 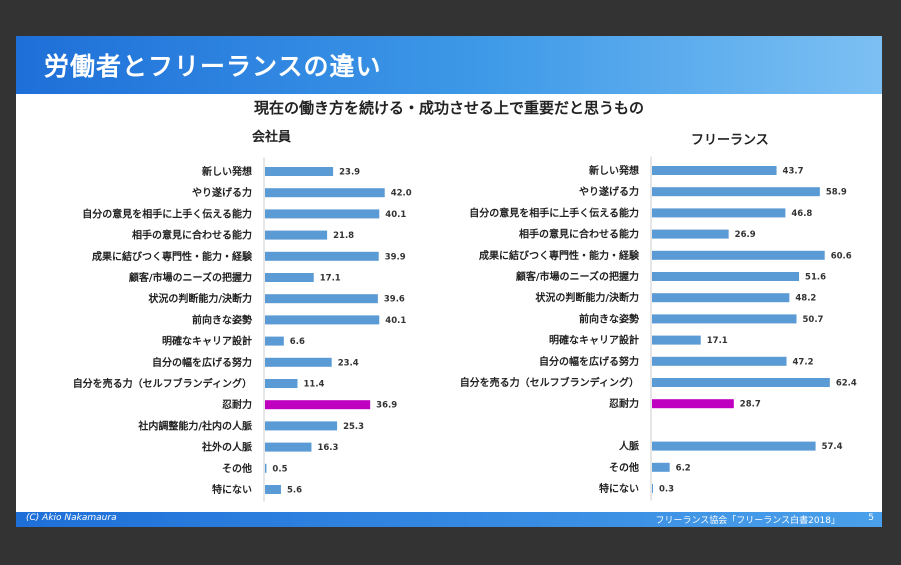 I want to click on data-label: 6.6, so click(x=297, y=342).